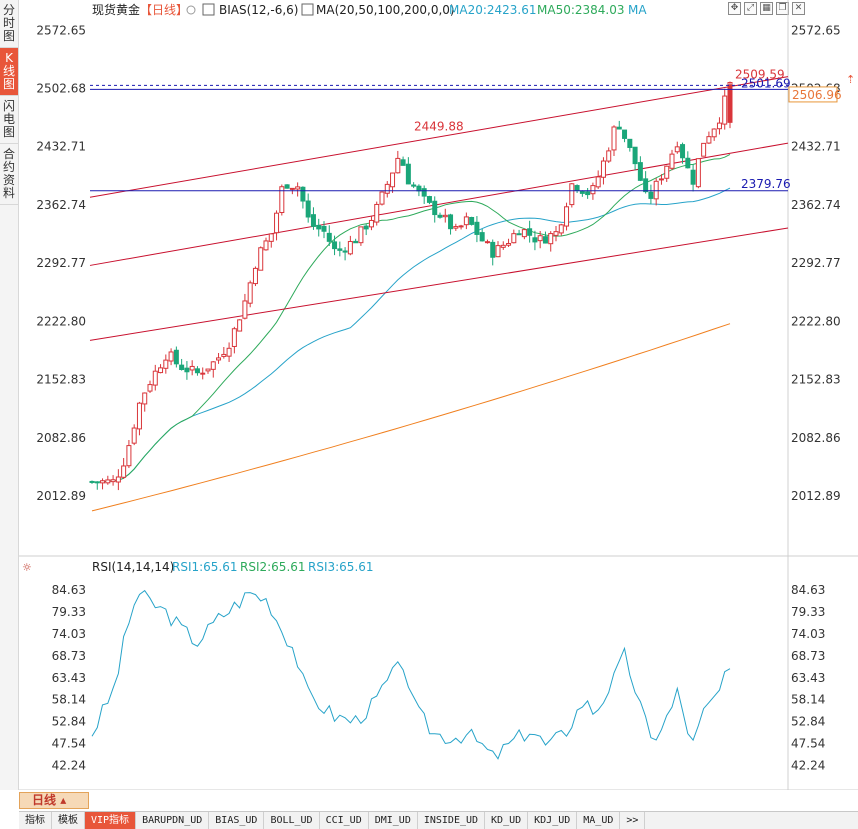 This screenshot has width=858, height=829. What do you see at coordinates (68, 820) in the screenshot?
I see `tab-template: 模板` at bounding box center [68, 820].